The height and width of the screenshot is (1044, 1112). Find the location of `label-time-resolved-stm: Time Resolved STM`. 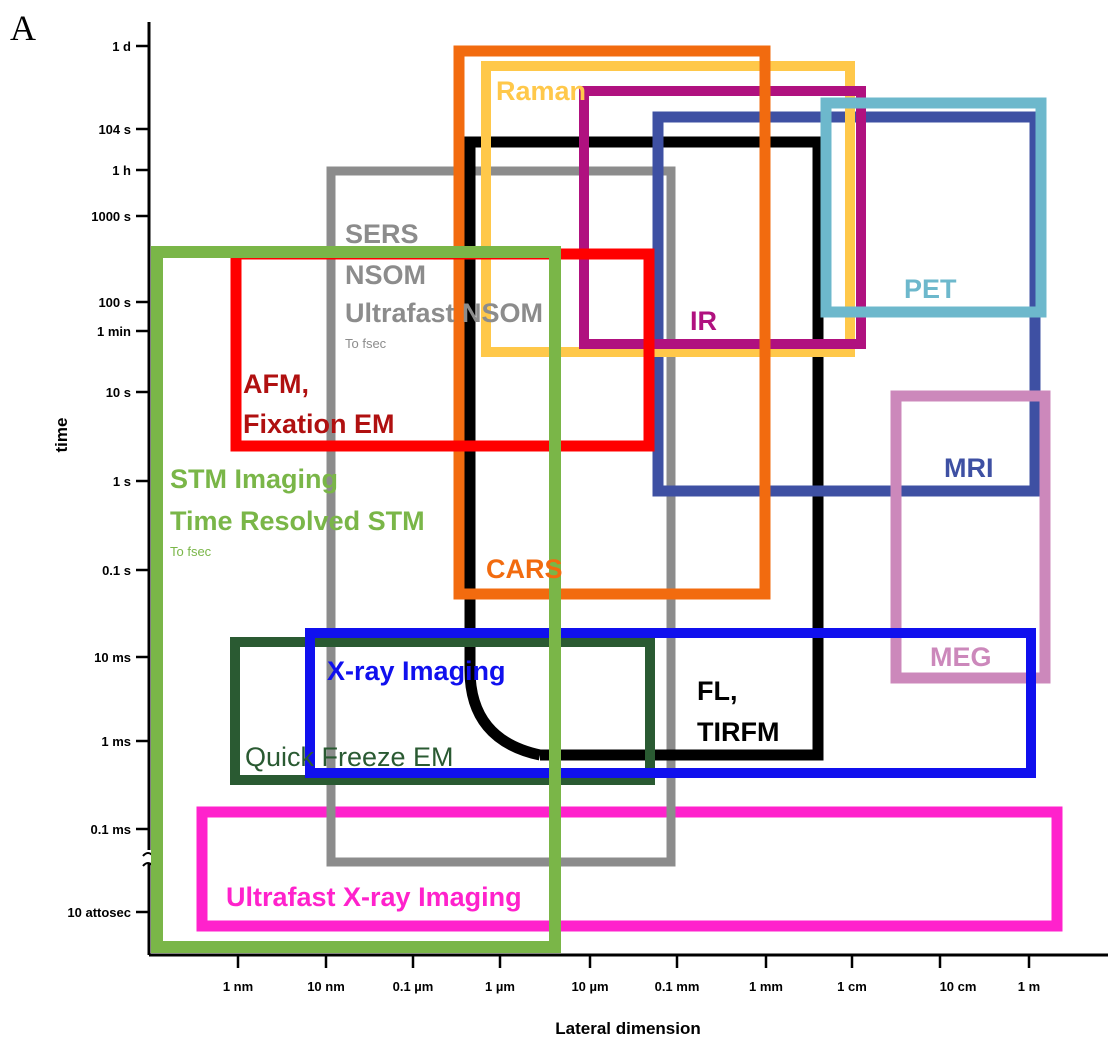

label-time-resolved-stm: Time Resolved STM is located at coordinates (297, 521).